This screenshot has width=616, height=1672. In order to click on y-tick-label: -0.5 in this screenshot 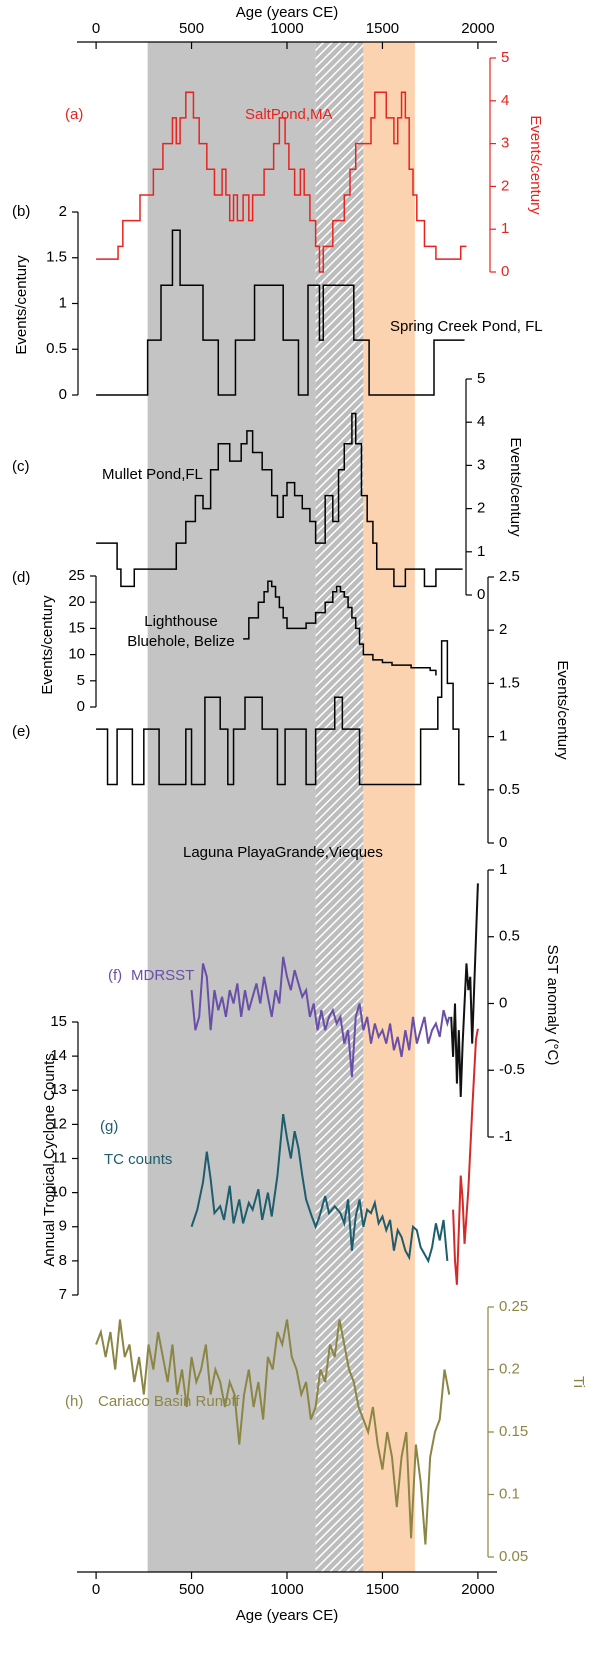, I will do `click(512, 1069)`.